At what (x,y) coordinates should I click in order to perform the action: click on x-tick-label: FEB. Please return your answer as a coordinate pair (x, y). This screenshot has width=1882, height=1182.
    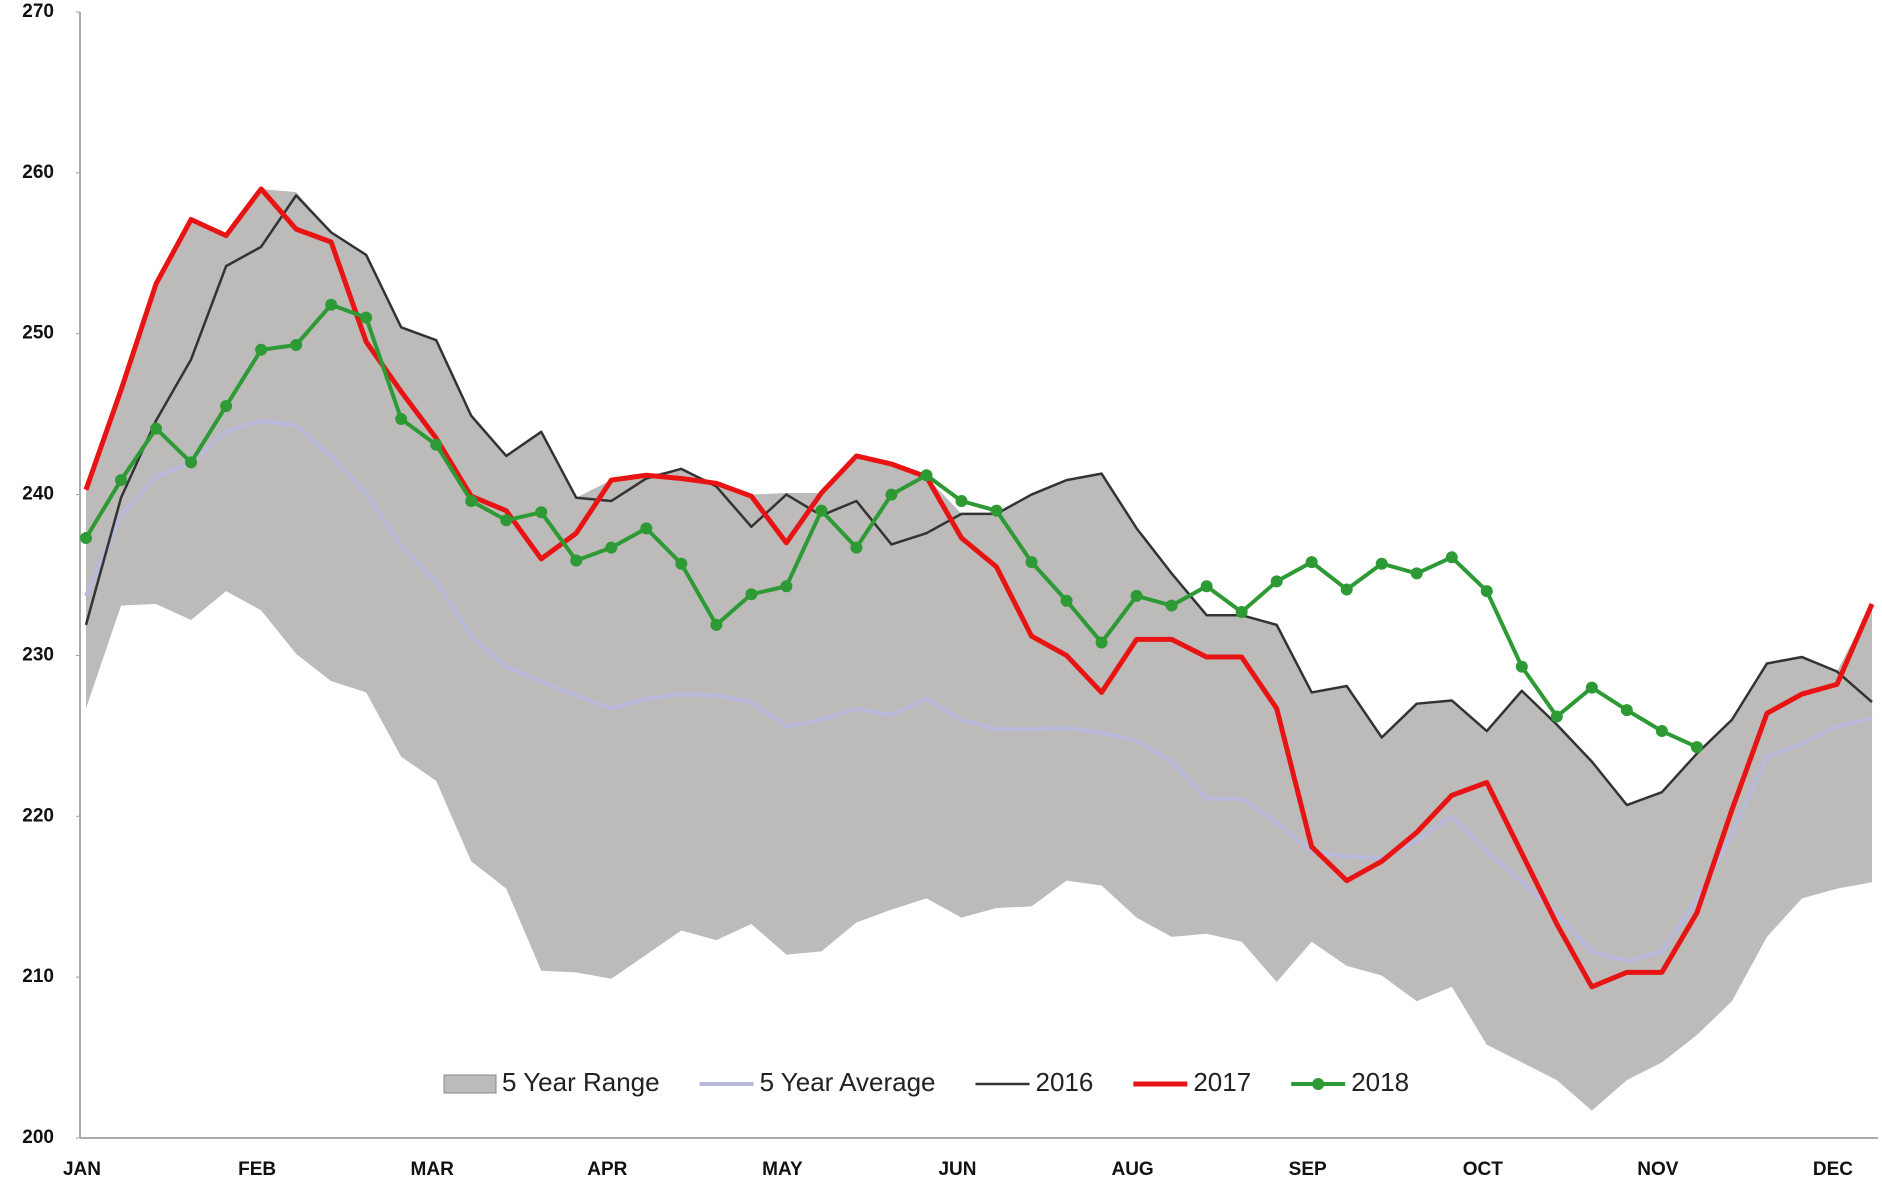
    Looking at the image, I should click on (257, 1169).